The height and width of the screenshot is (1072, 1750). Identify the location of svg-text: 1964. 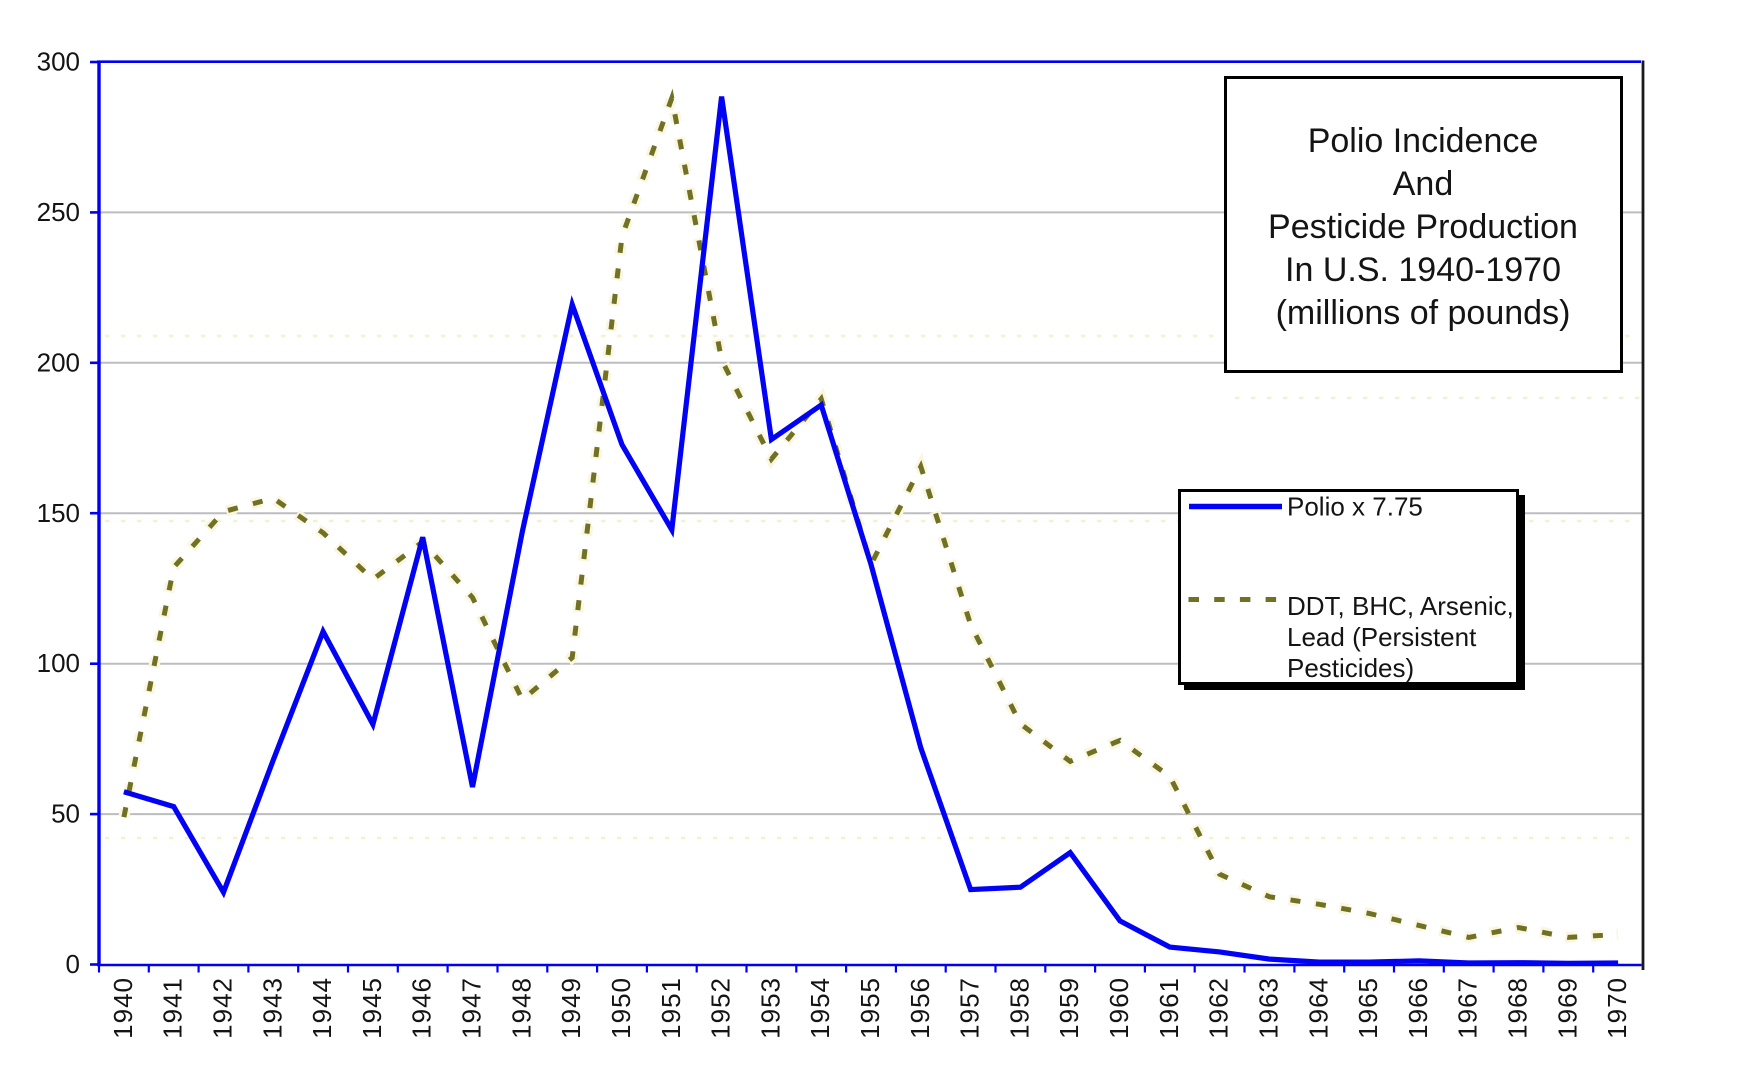
(1318, 1008).